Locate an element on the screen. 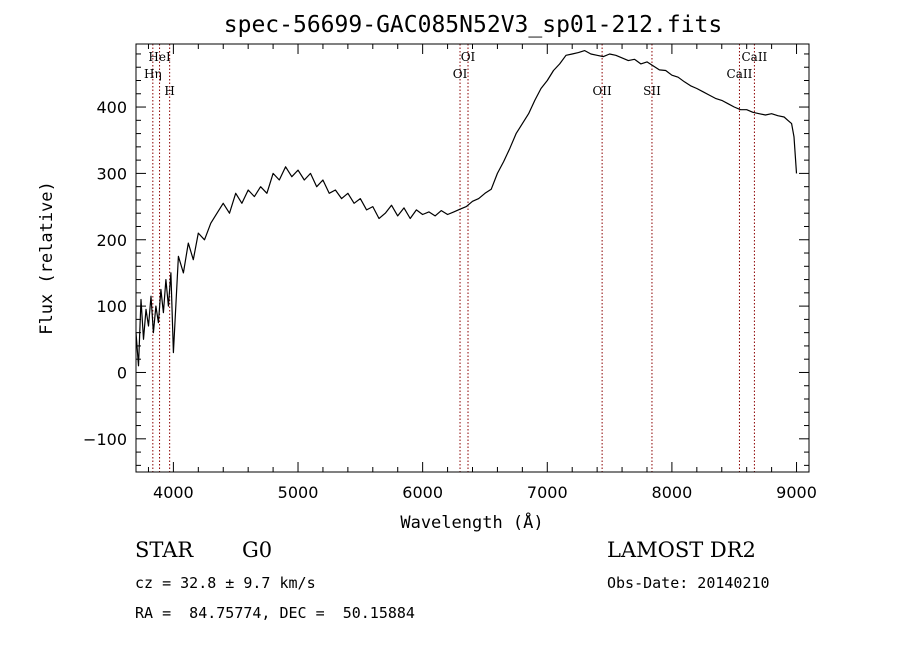  x-tick-label-3: 7000 is located at coordinates (547, 492).